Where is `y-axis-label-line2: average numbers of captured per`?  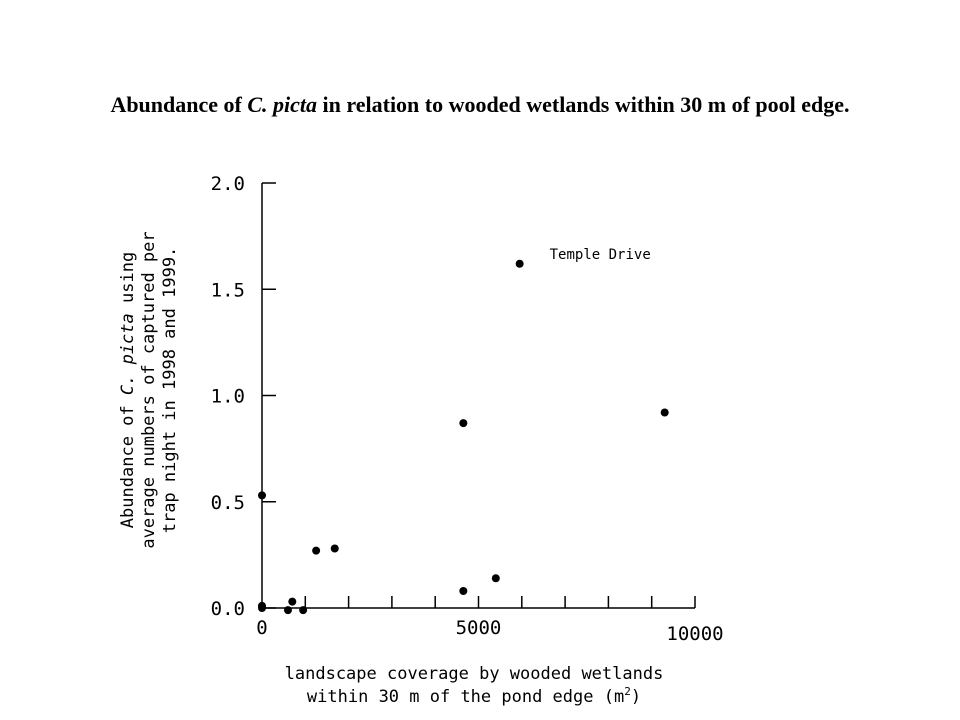 y-axis-label-line2: average numbers of captured per is located at coordinates (149, 389).